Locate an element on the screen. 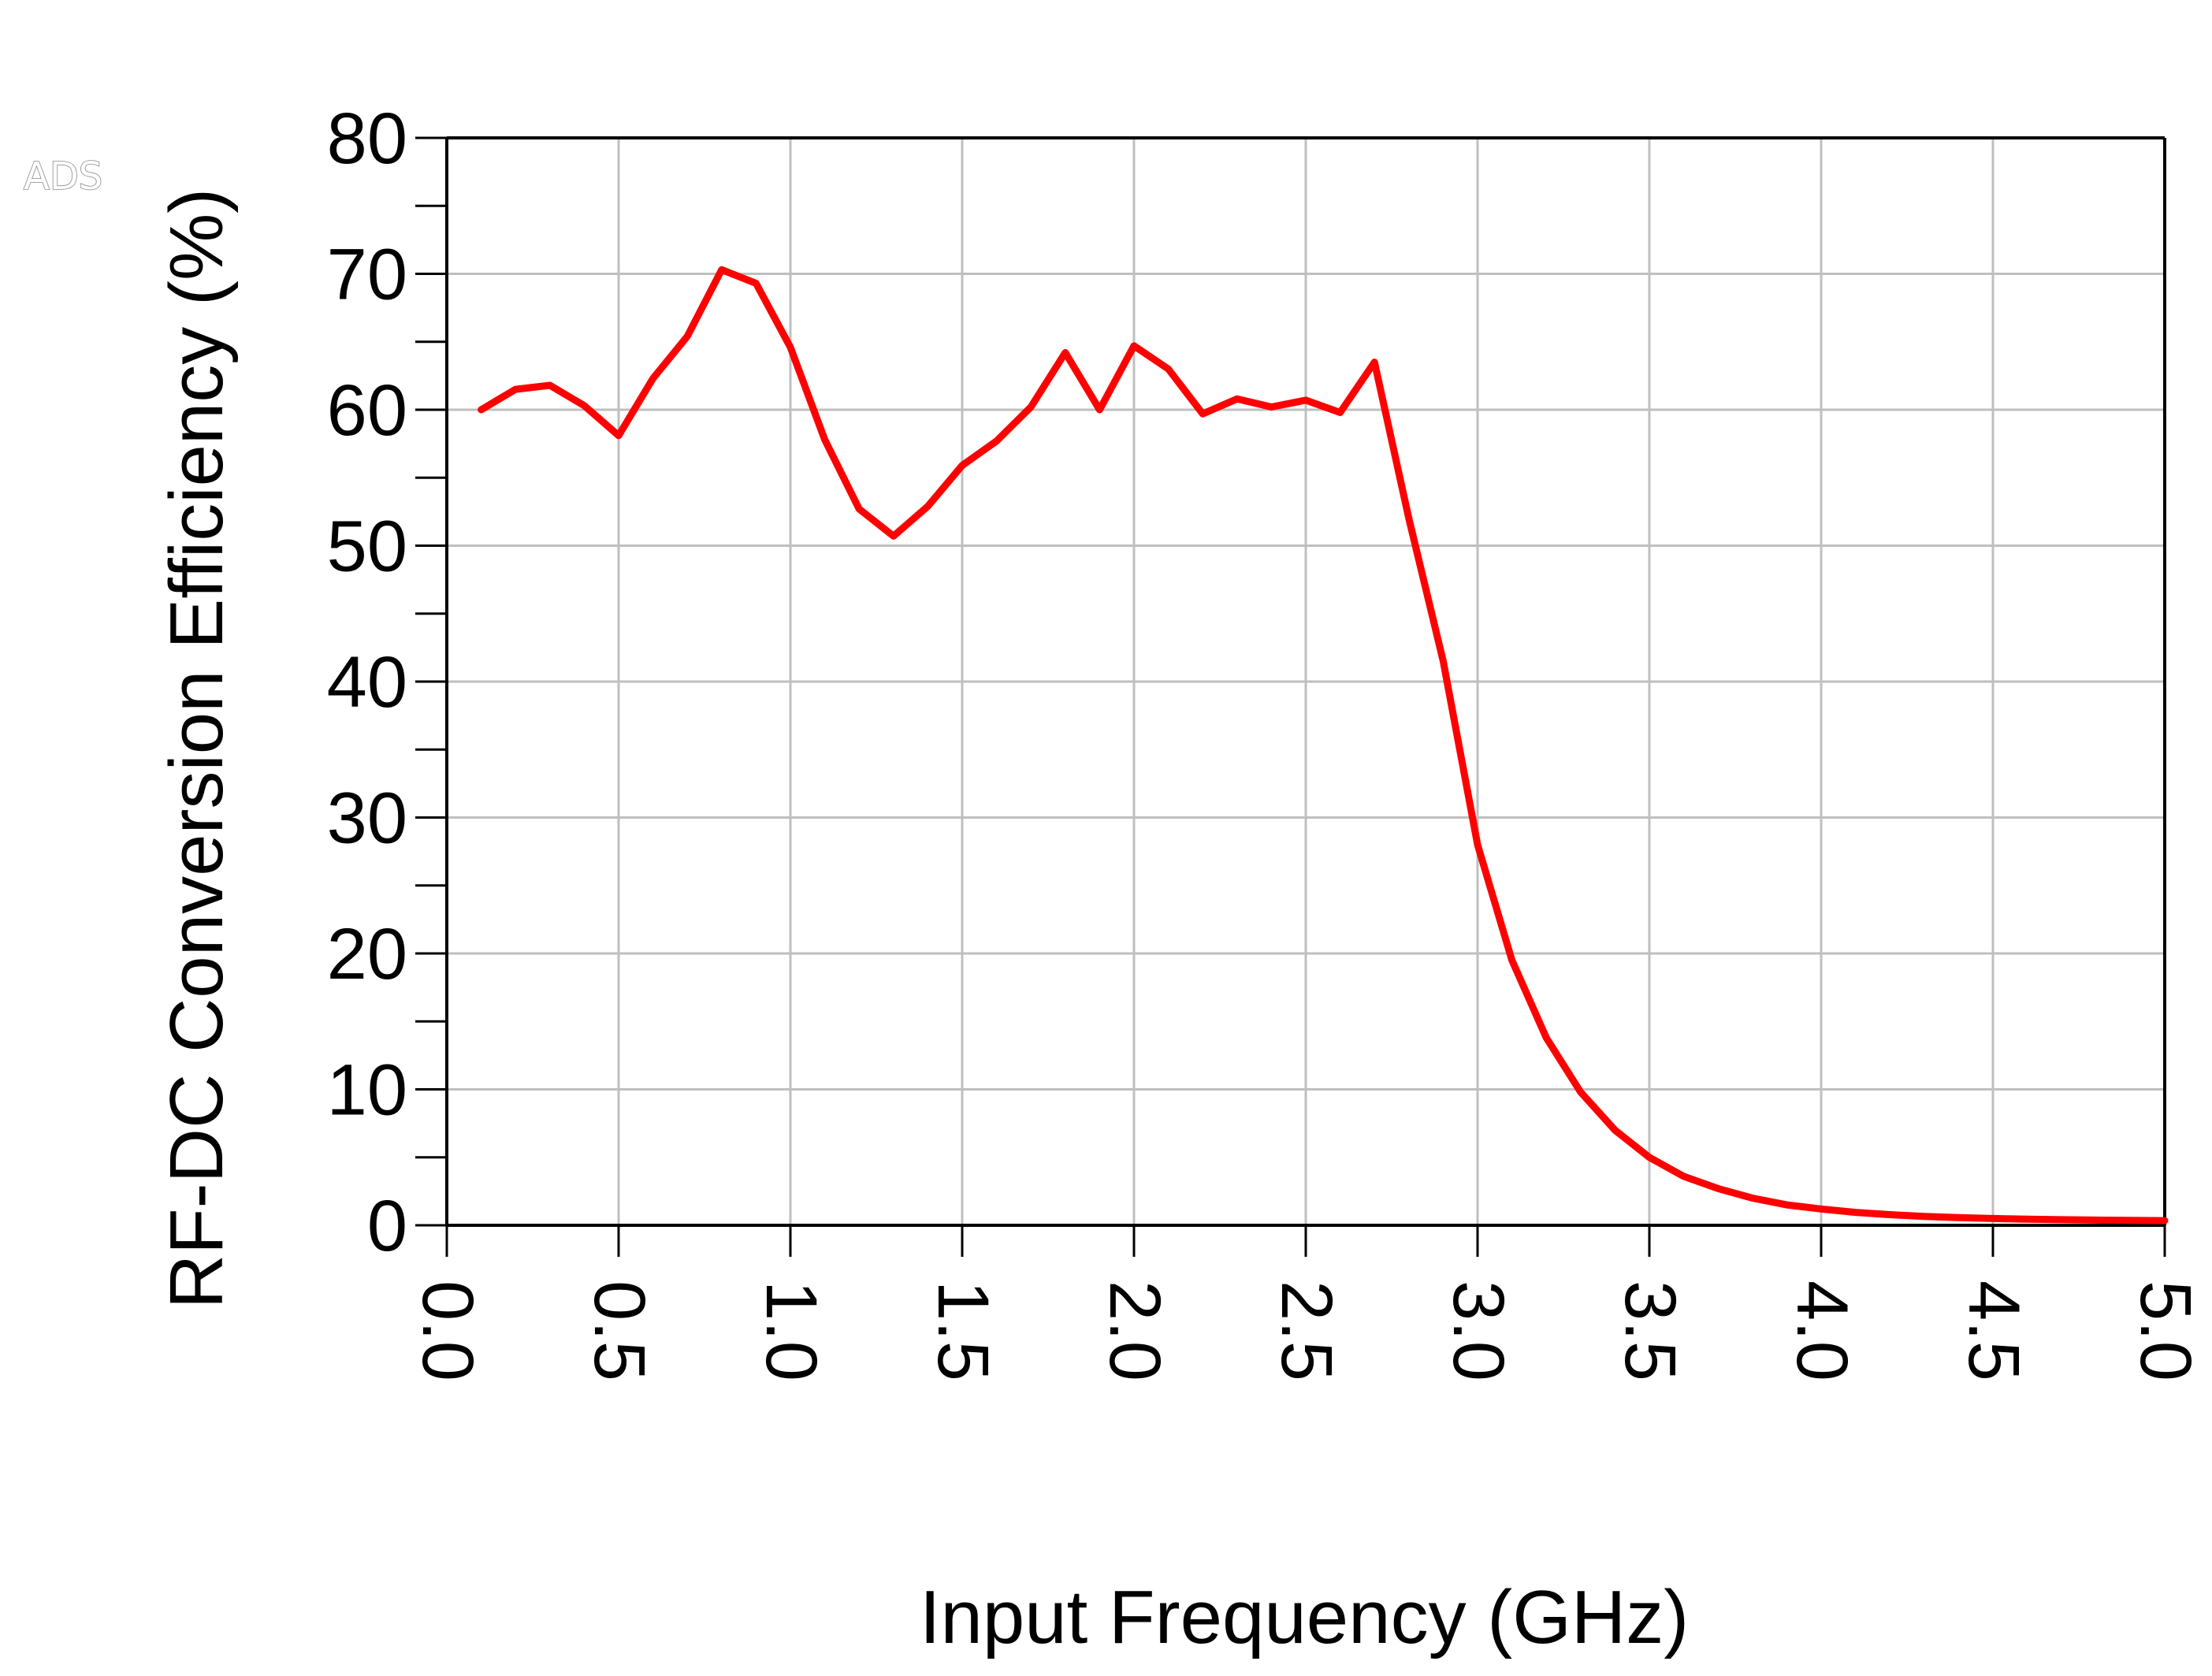 The width and height of the screenshot is (2212, 1676). y-tick-label-6: 60 is located at coordinates (367, 410).